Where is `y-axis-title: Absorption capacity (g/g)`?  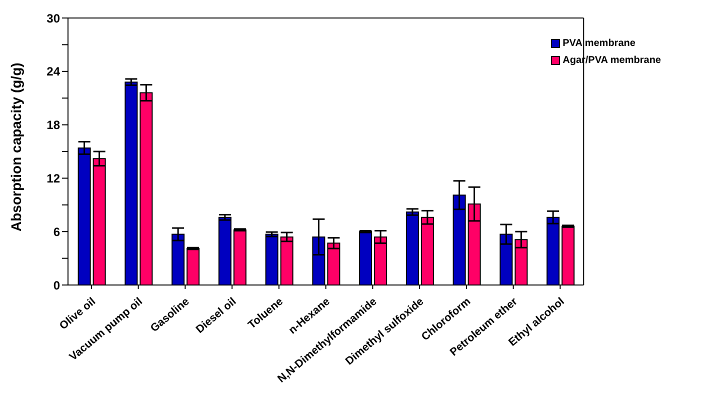
y-axis-title: Absorption capacity (g/g) is located at coordinates (16, 147).